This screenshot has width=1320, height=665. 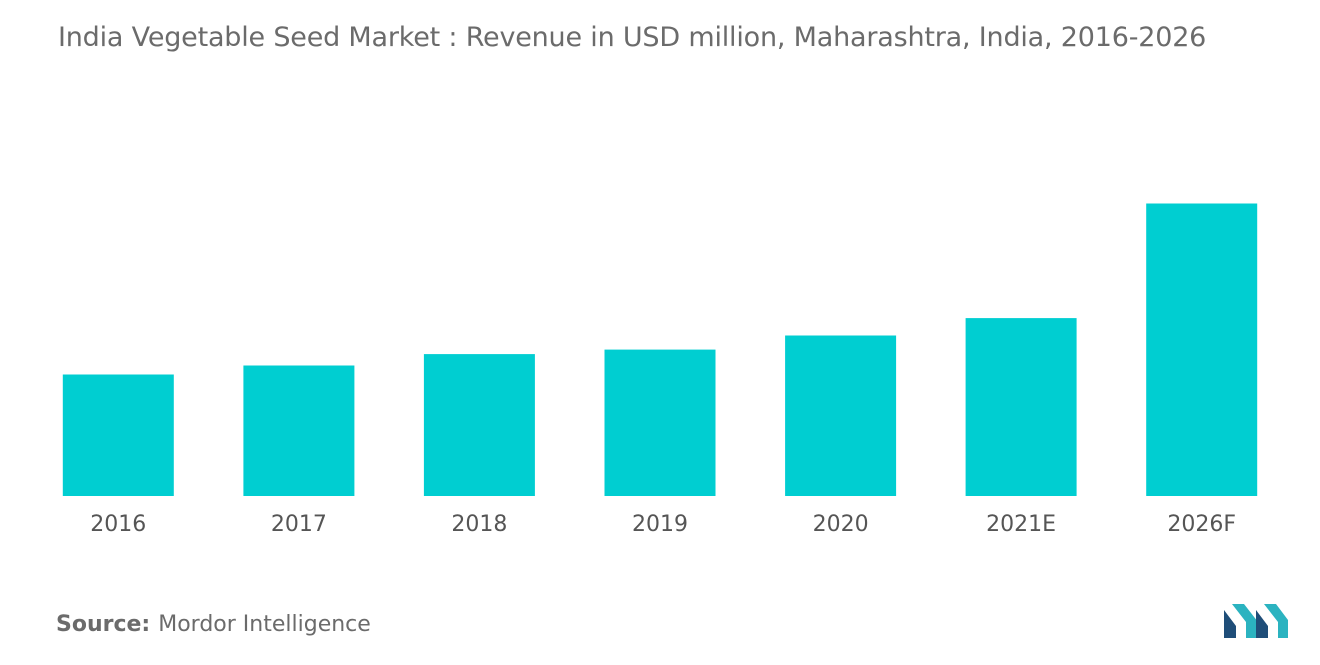 I want to click on source-note: Source: Mordor Intelligence, so click(x=213, y=624).